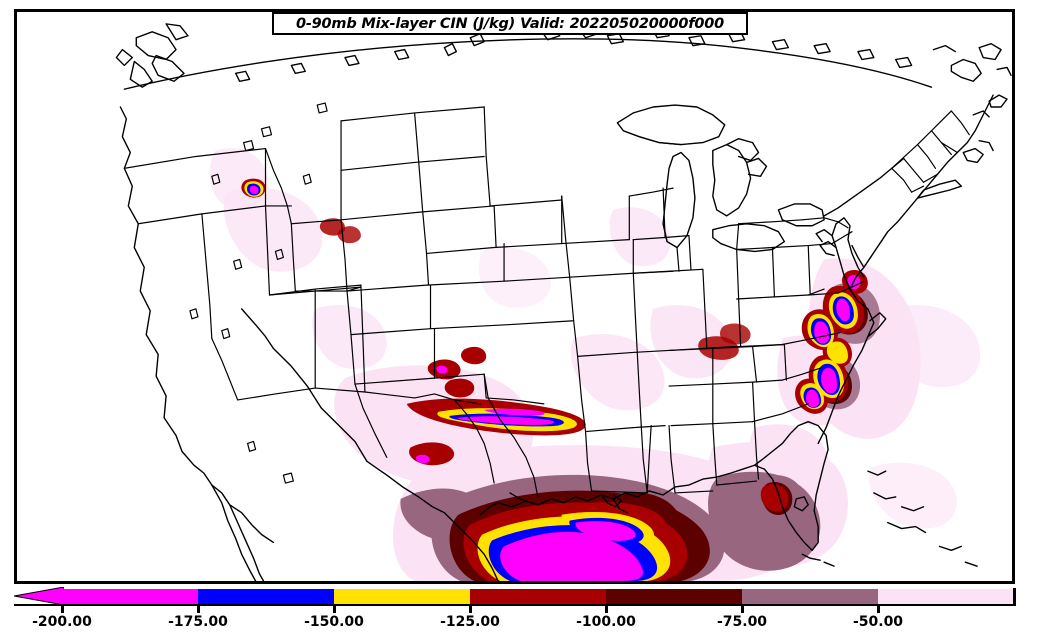  I want to click on colorbar-tick-label-6: -50.00, so click(878, 622).